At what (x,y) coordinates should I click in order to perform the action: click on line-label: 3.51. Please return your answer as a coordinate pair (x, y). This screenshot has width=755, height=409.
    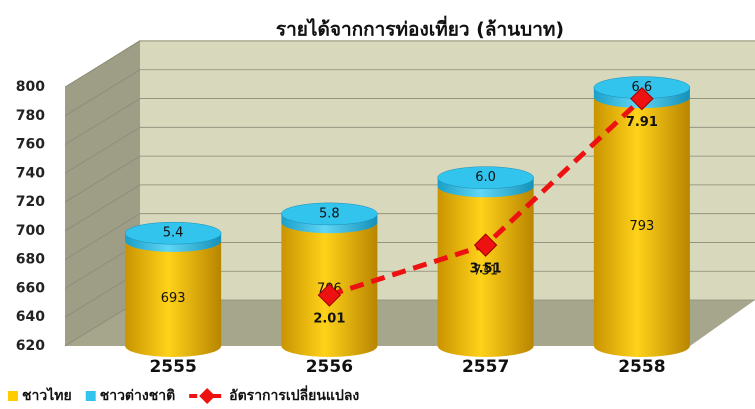
    Looking at the image, I should click on (486, 269).